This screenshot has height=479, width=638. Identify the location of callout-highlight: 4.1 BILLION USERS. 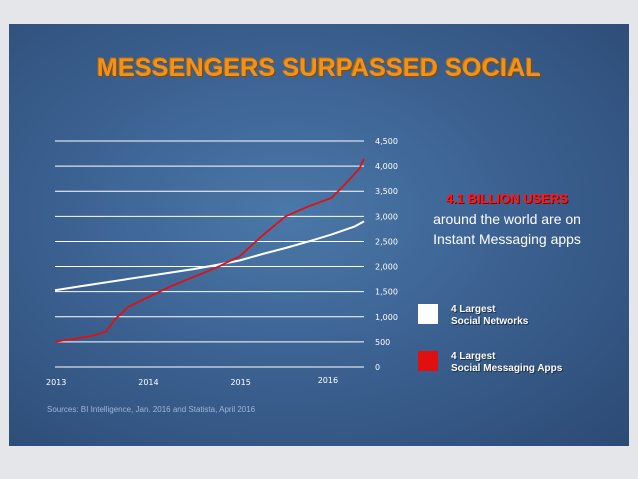
(507, 198).